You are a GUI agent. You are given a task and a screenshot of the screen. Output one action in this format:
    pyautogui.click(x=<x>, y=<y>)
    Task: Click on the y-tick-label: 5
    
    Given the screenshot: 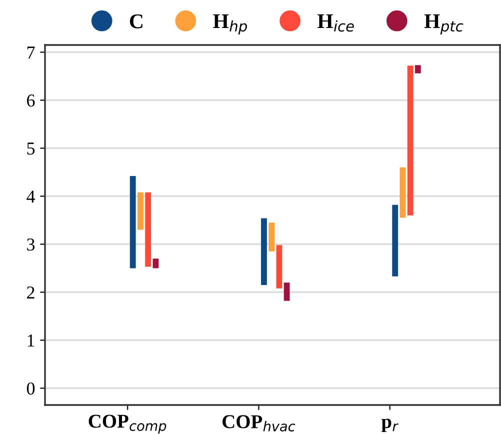 What is the action you would take?
    pyautogui.click(x=31, y=148)
    